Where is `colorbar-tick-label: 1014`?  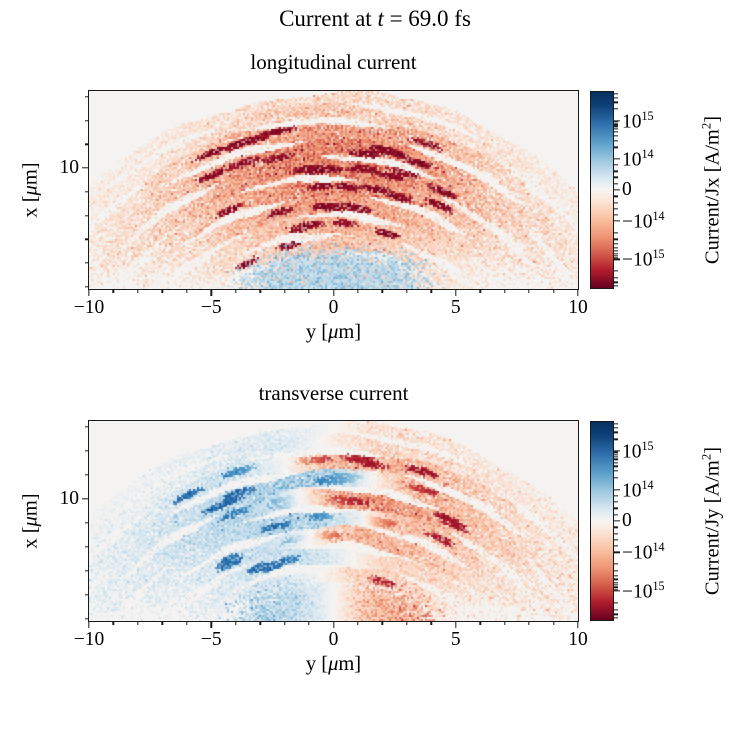
colorbar-tick-label: 1014 is located at coordinates (638, 489).